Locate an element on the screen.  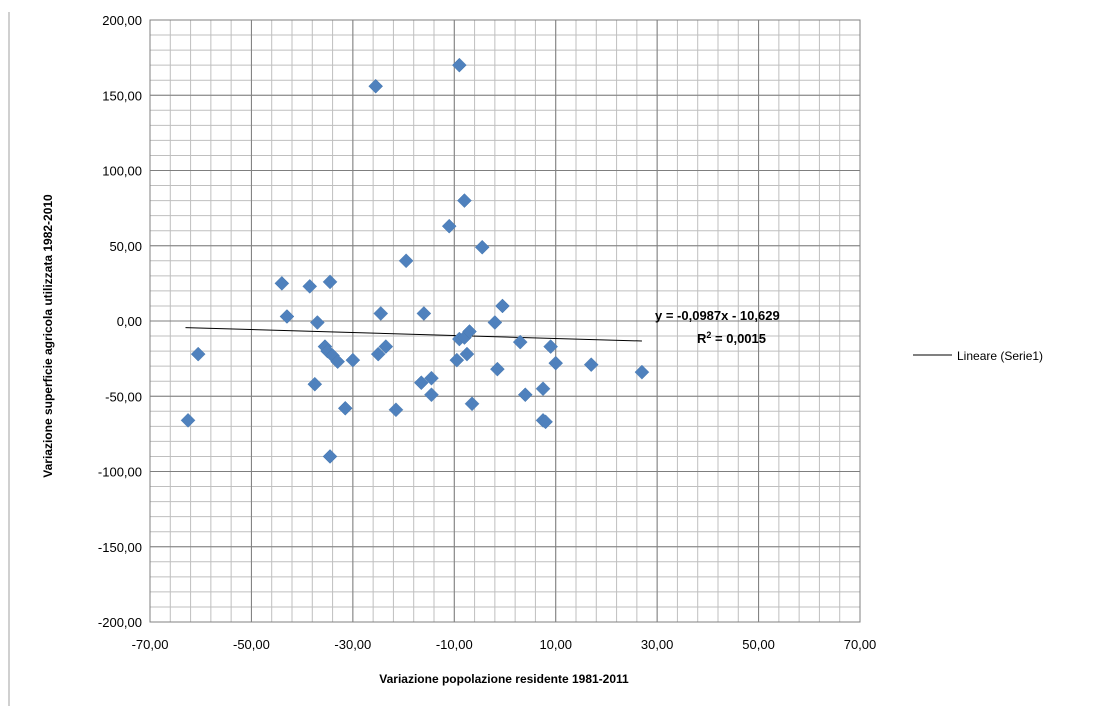
y-tick-label: -50,00 is located at coordinates (123, 396).